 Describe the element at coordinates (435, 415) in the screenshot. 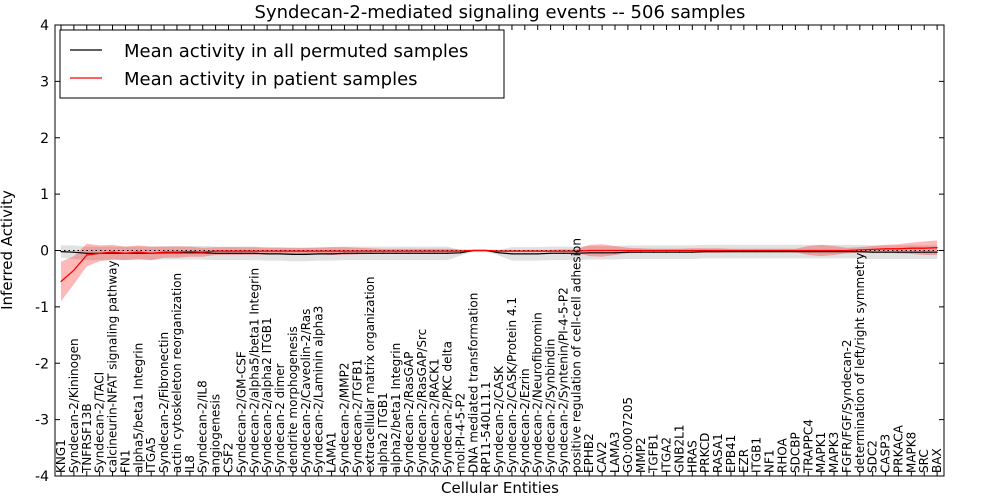

I see `x-tick-label: Syndecan-2/RACK1` at that location.